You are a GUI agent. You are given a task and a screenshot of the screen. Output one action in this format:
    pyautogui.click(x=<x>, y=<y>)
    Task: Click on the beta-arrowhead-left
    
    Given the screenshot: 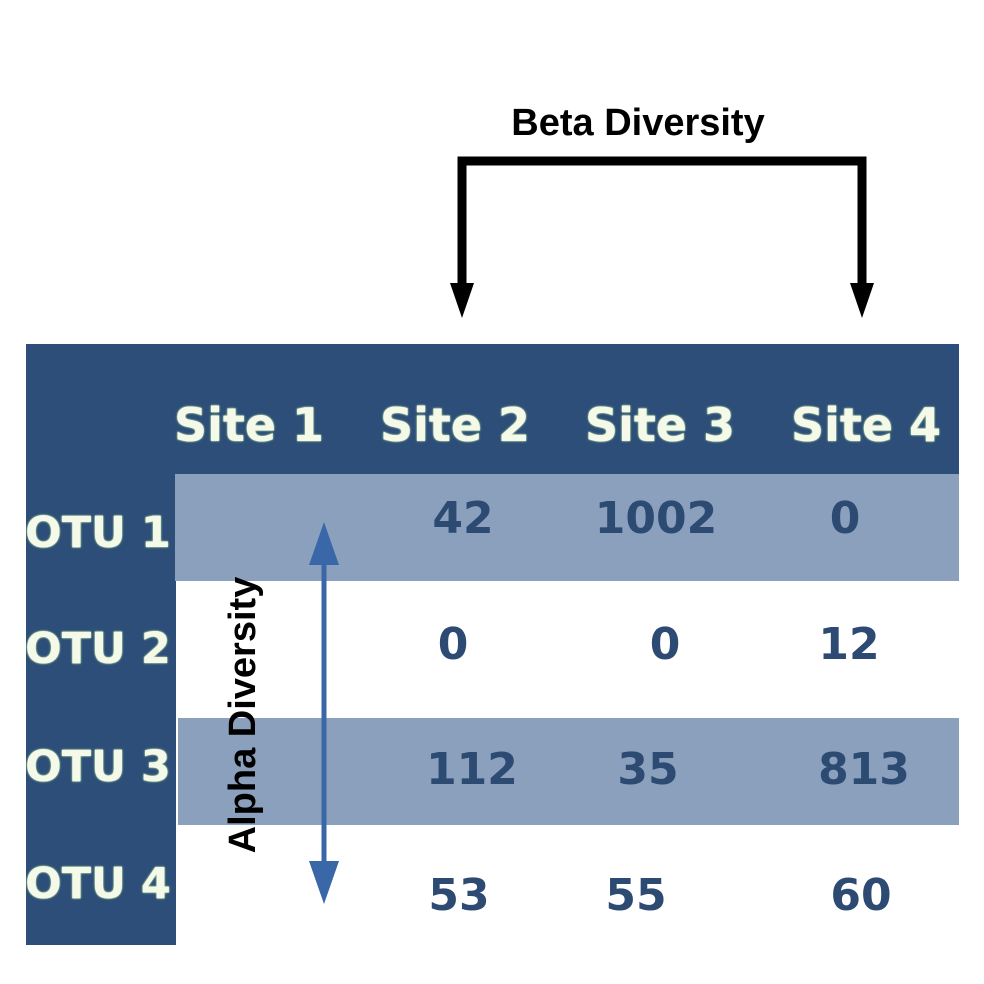 What is the action you would take?
    pyautogui.click(x=462, y=300)
    